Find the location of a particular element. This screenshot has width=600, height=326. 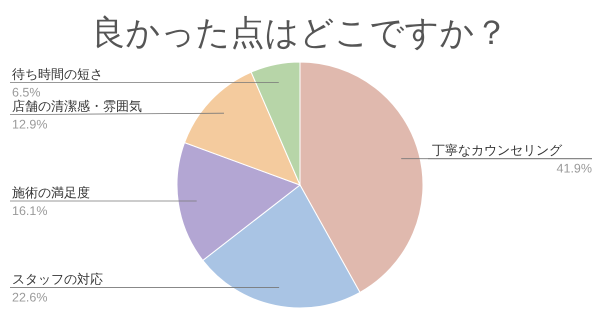

data-label: 16.1% is located at coordinates (30, 211).